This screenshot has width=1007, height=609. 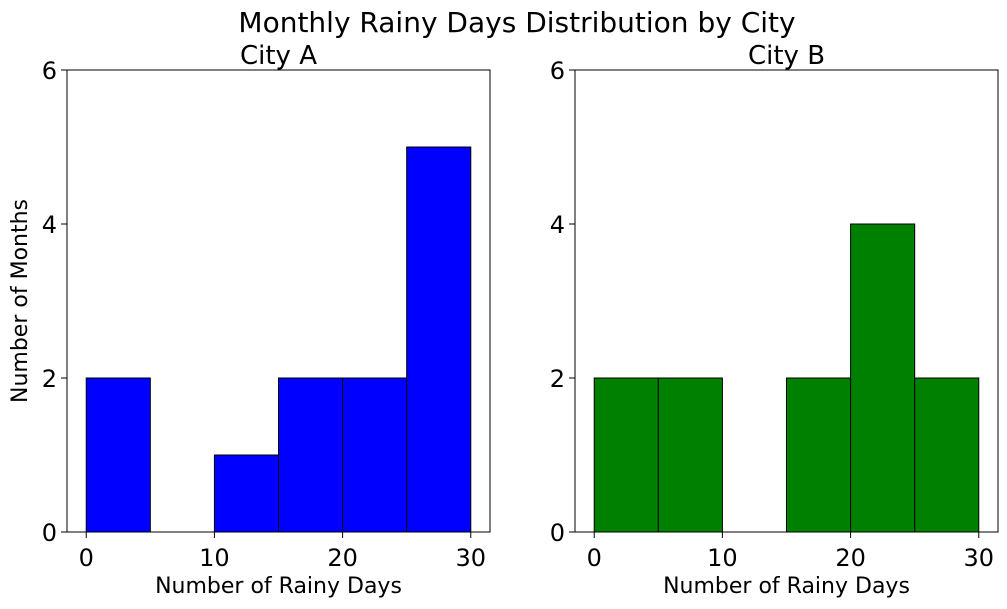 I want to click on subplot-title: City B, so click(x=786, y=56).